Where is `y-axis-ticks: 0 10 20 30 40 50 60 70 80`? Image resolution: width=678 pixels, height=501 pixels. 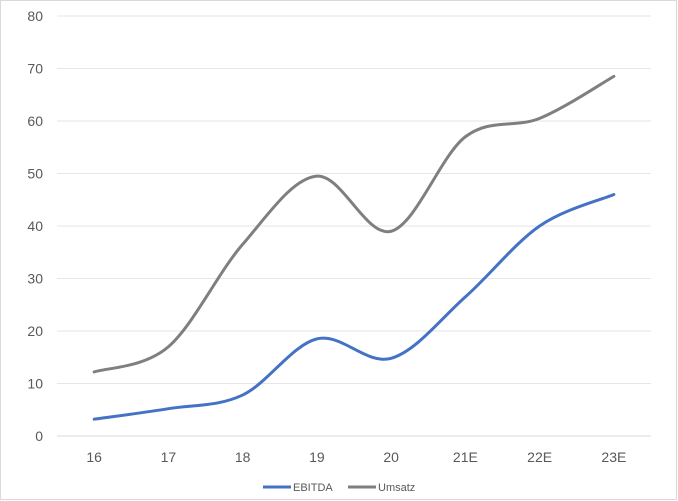 y-axis-ticks: 0 10 20 30 40 50 60 70 80 is located at coordinates (35, 226).